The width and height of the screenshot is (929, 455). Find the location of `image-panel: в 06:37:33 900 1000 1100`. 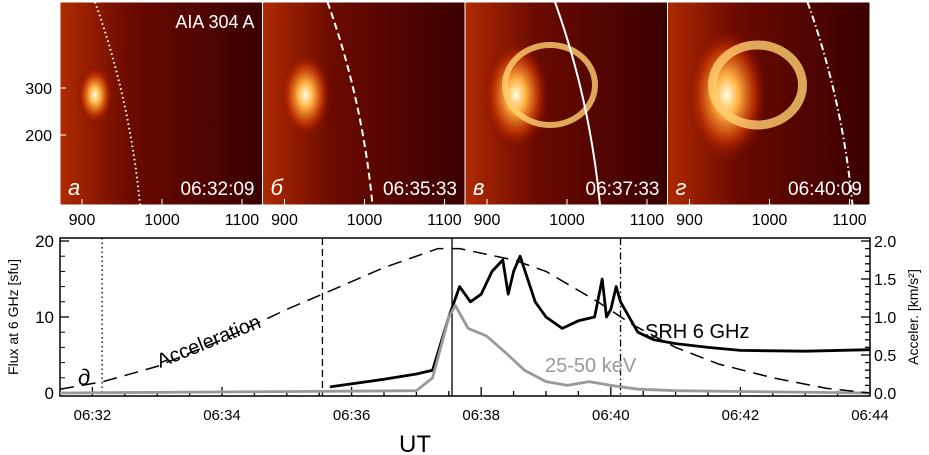

image-panel: в 06:37:33 900 1000 1100 is located at coordinates (566, 115).